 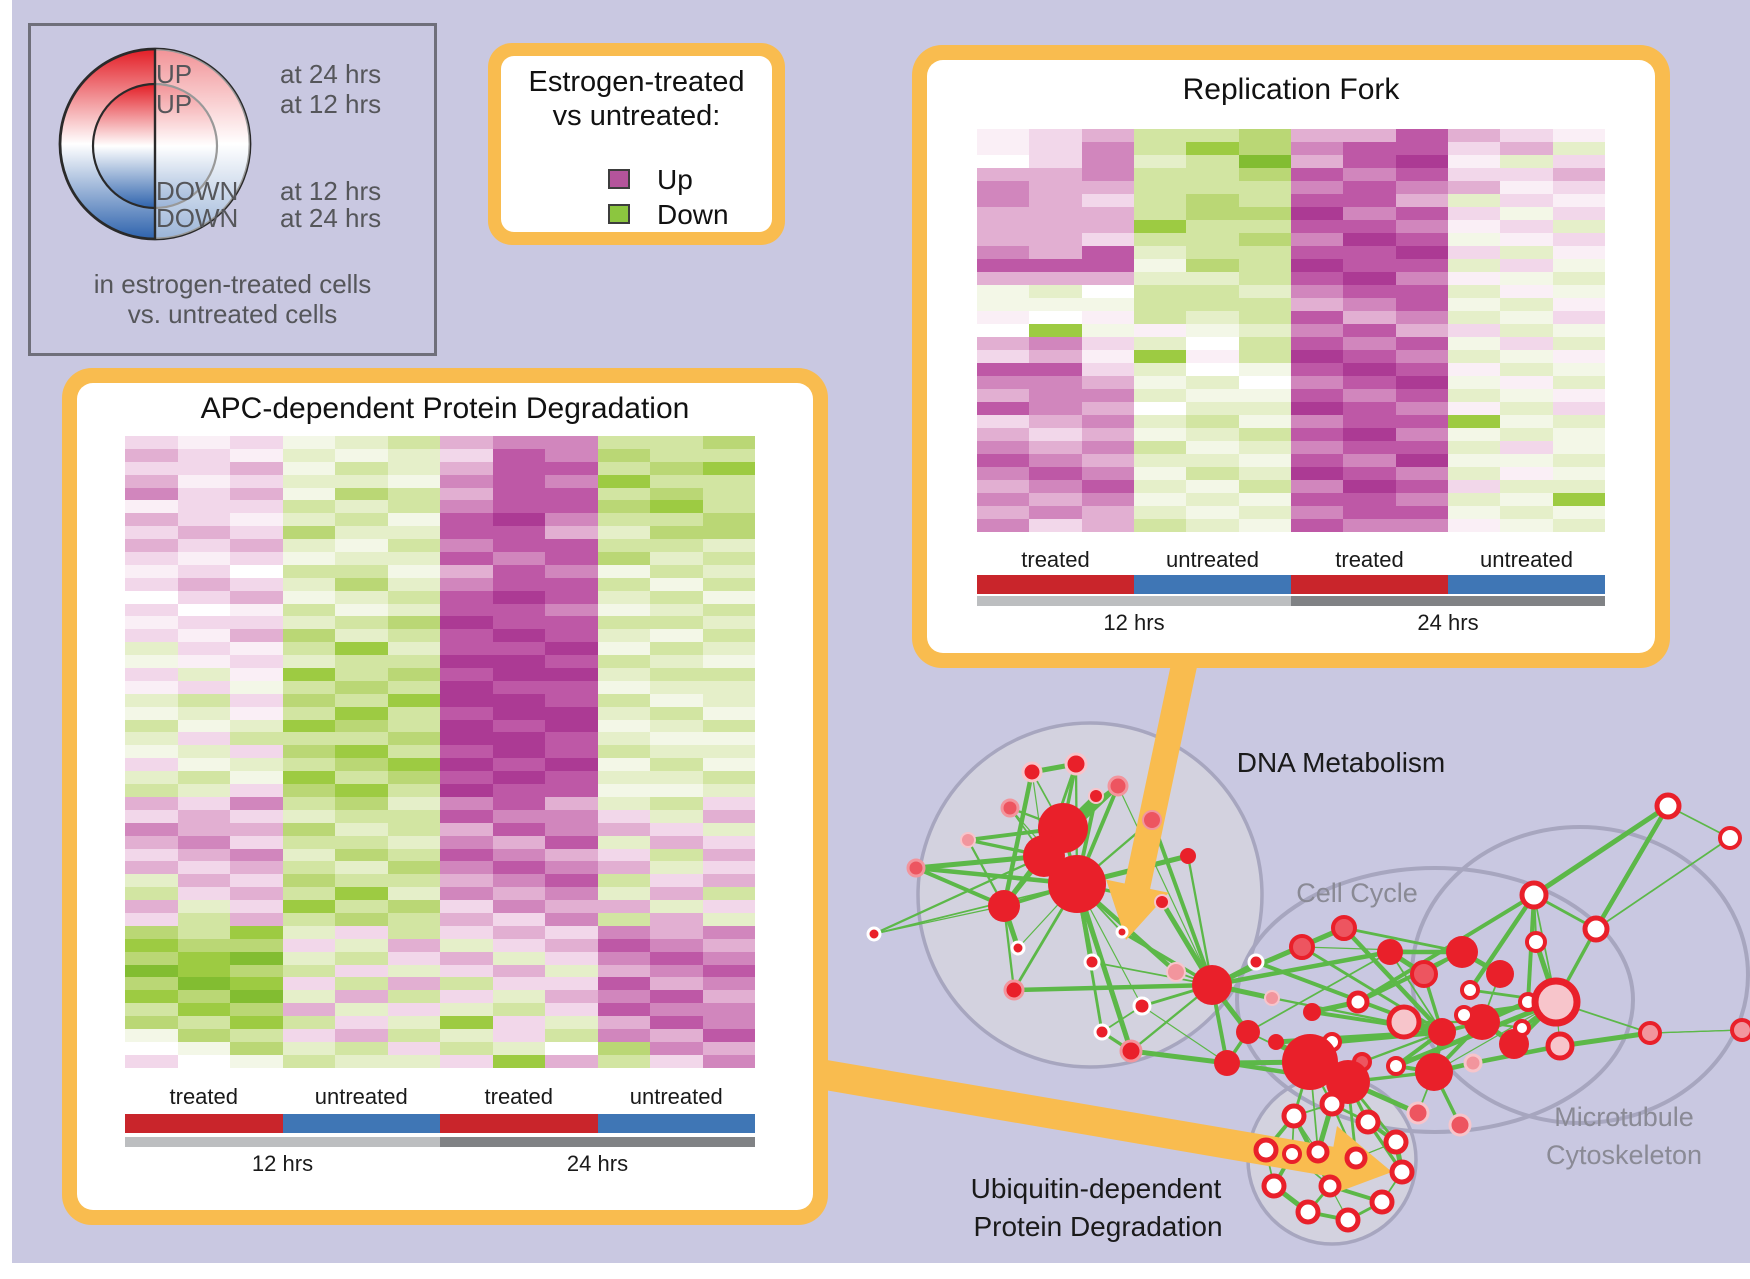 I want to click on direction-label: UP, so click(x=174, y=74).